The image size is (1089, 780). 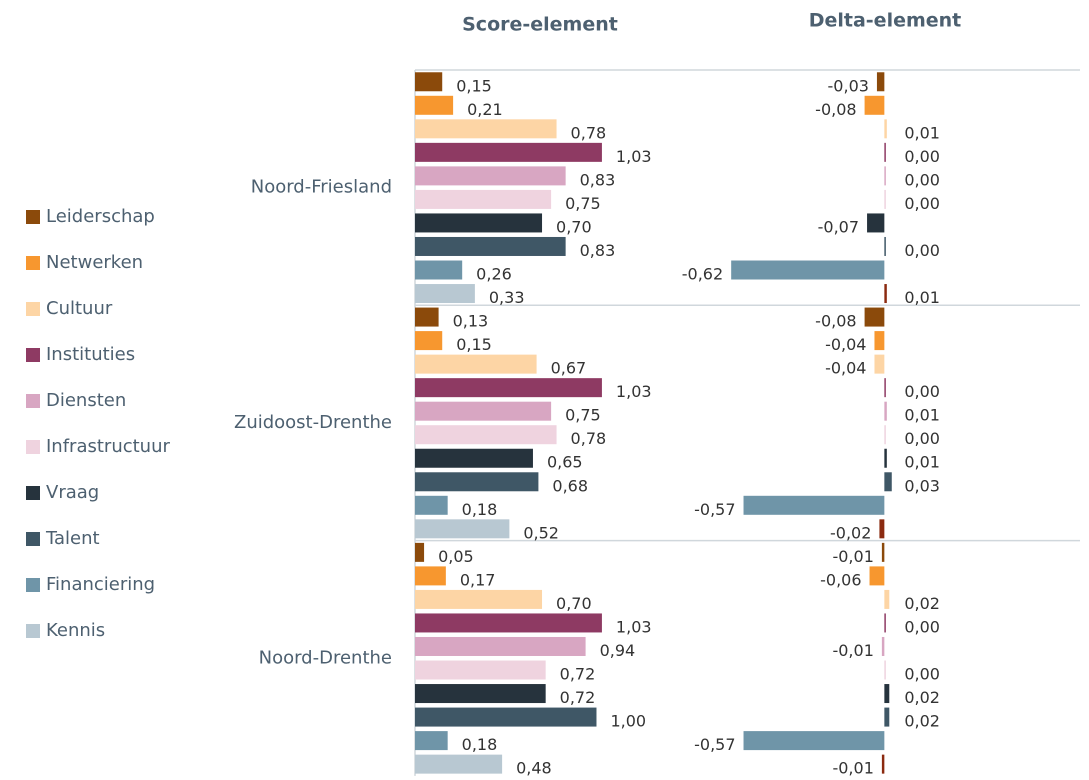 I want to click on value-label: 0,17, so click(x=478, y=579).